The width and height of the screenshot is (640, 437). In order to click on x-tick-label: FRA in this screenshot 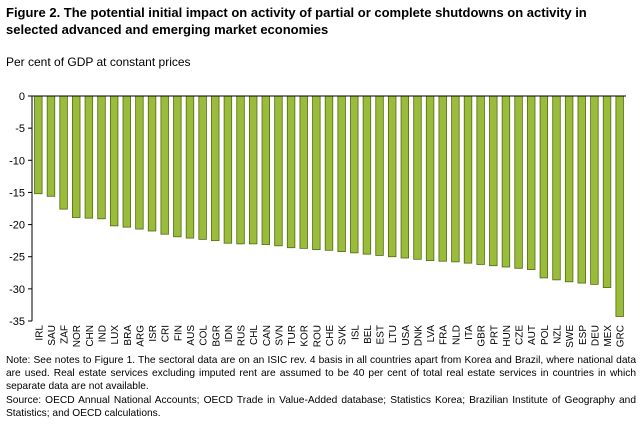, I will do `click(444, 335)`.